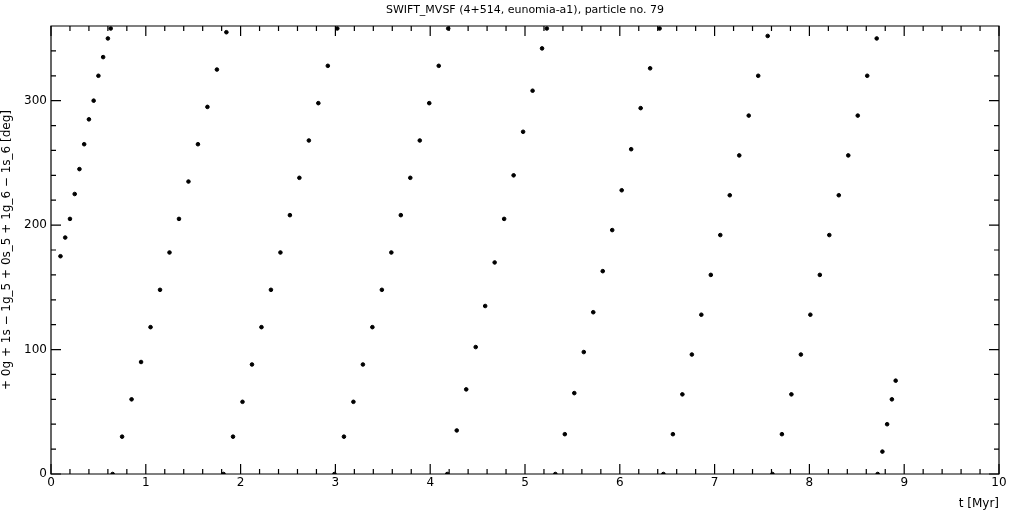 The image size is (1021, 511). I want to click on chart-title: SWIFT_MVSF (4+514, eunomia-a1), particle no. 79, so click(525, 9).